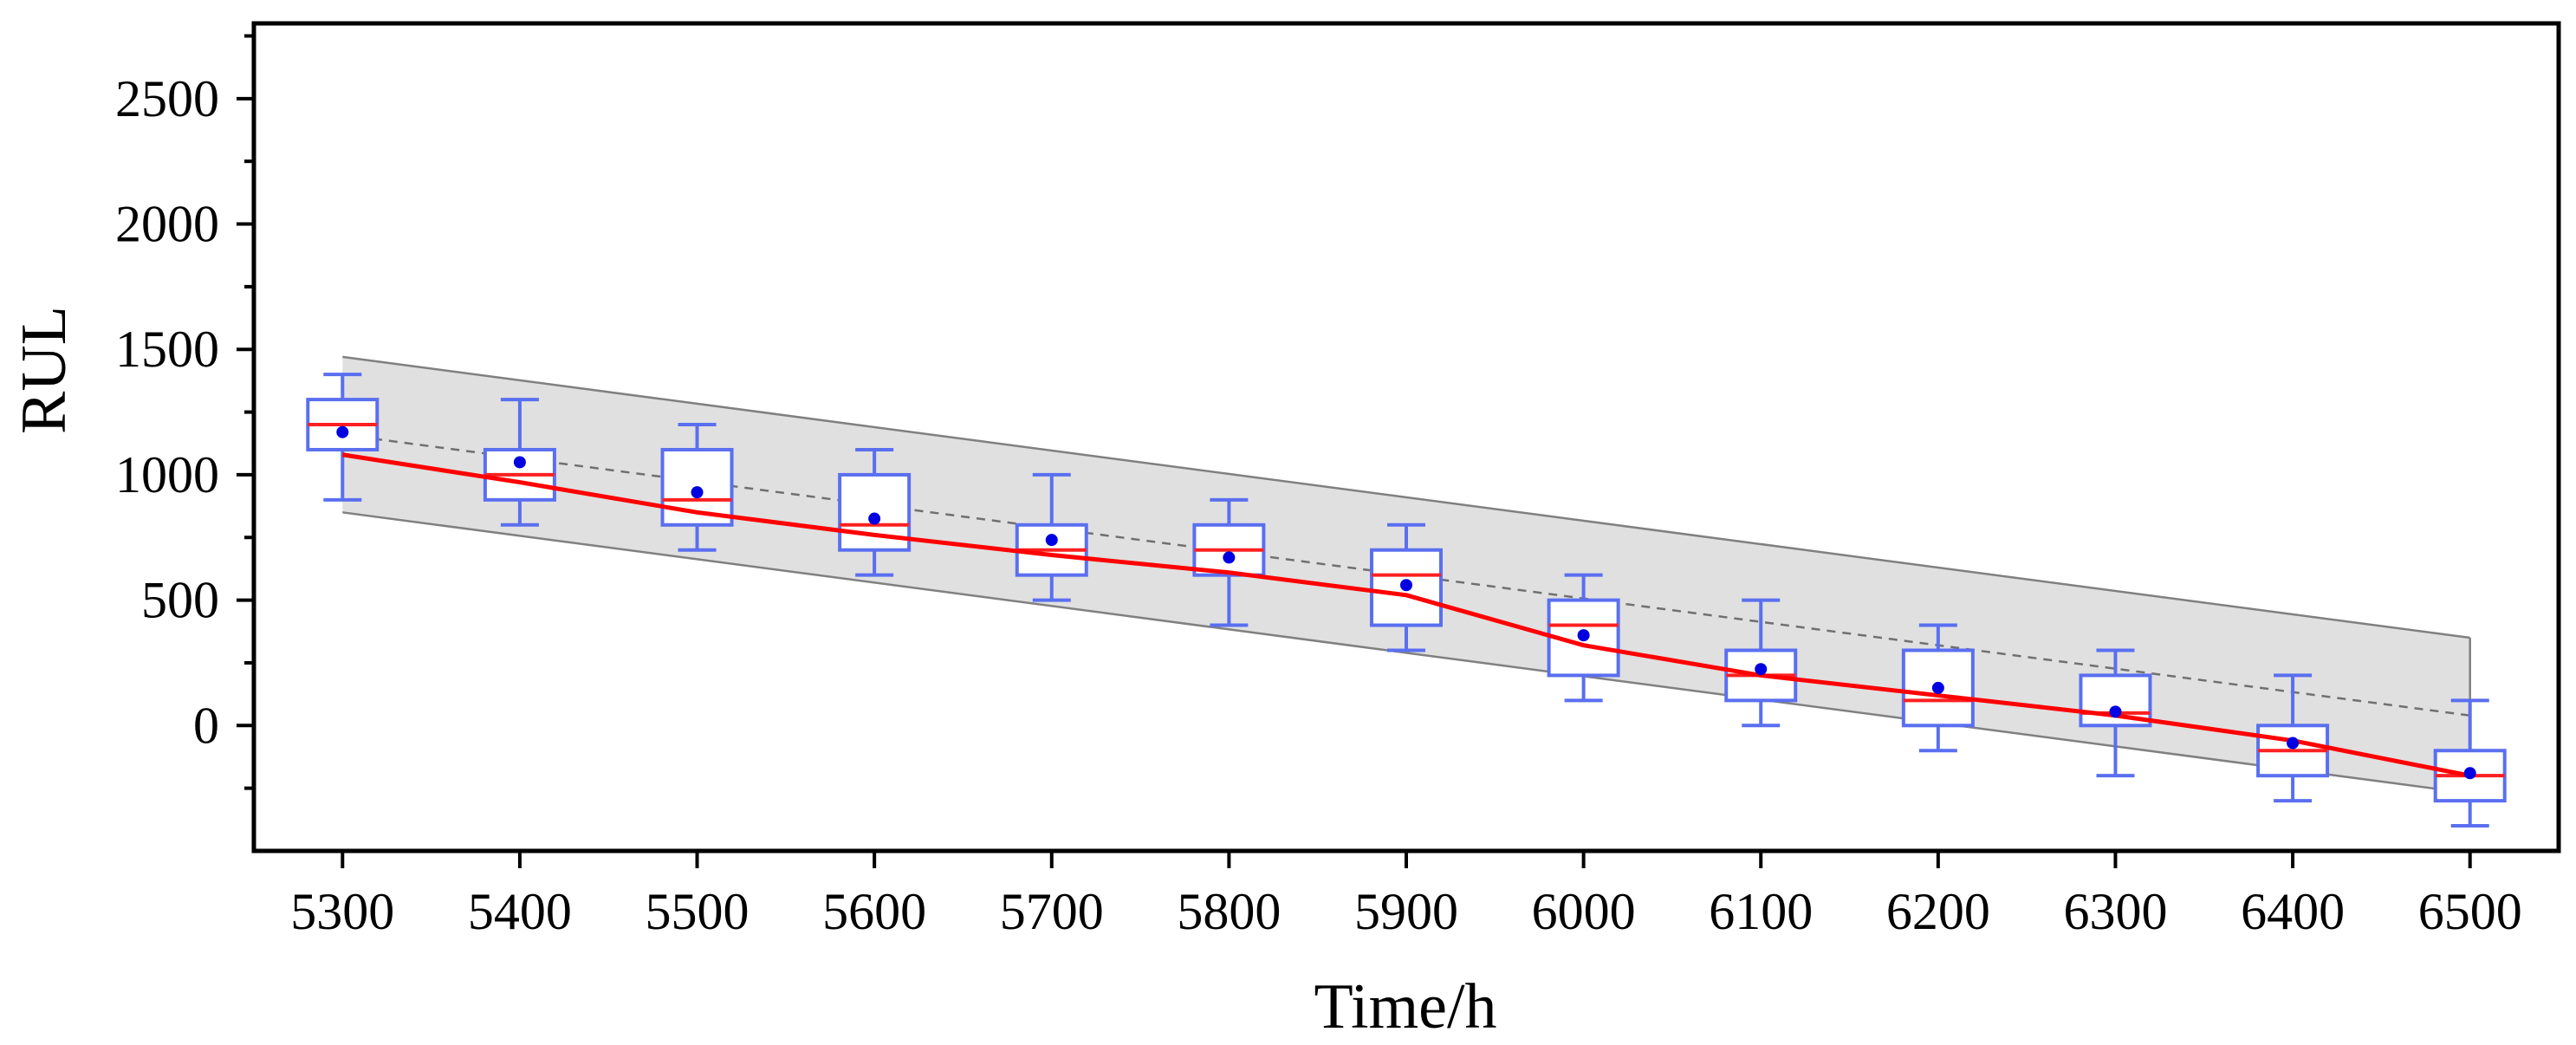 The width and height of the screenshot is (2576, 1045). Describe the element at coordinates (342, 911) in the screenshot. I see `x-tick-label-5300: 5300` at that location.